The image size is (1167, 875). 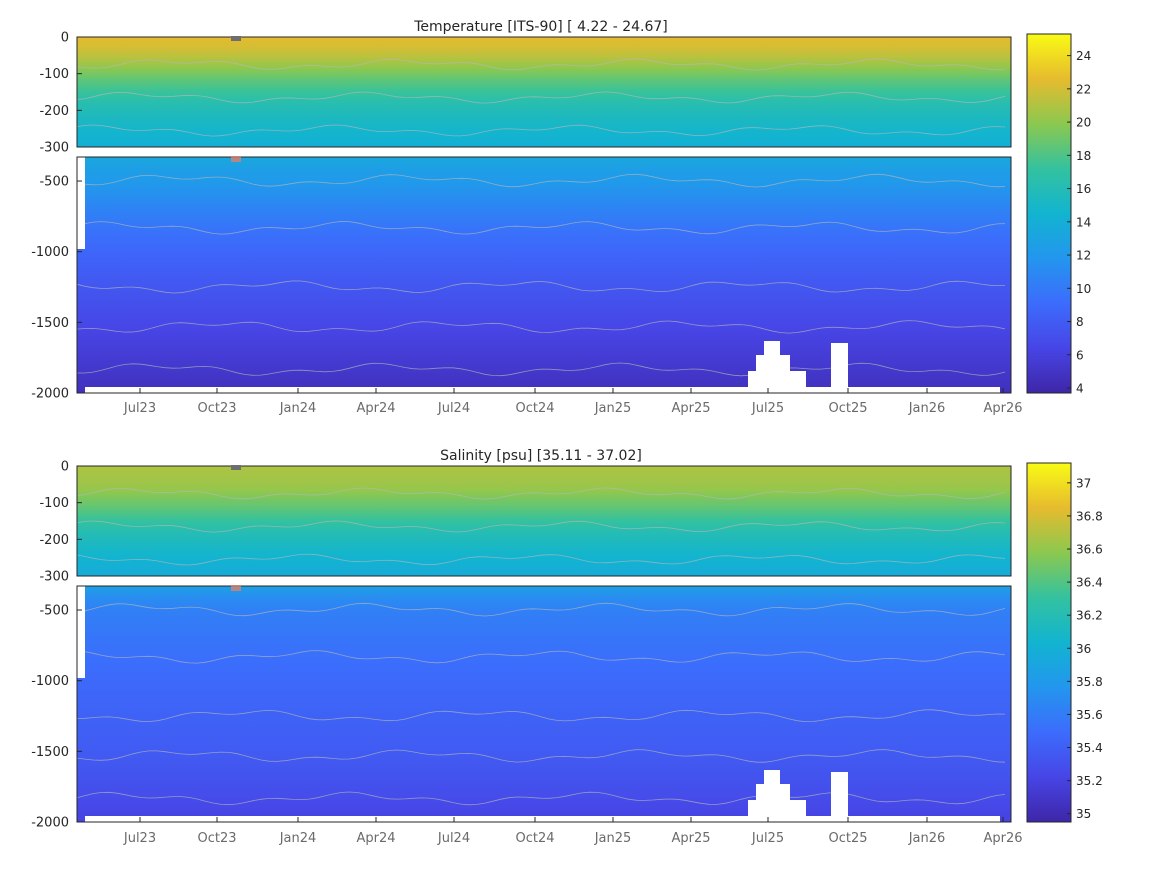 What do you see at coordinates (236, 38) in the screenshot?
I see `temperature-gap-marker-top` at bounding box center [236, 38].